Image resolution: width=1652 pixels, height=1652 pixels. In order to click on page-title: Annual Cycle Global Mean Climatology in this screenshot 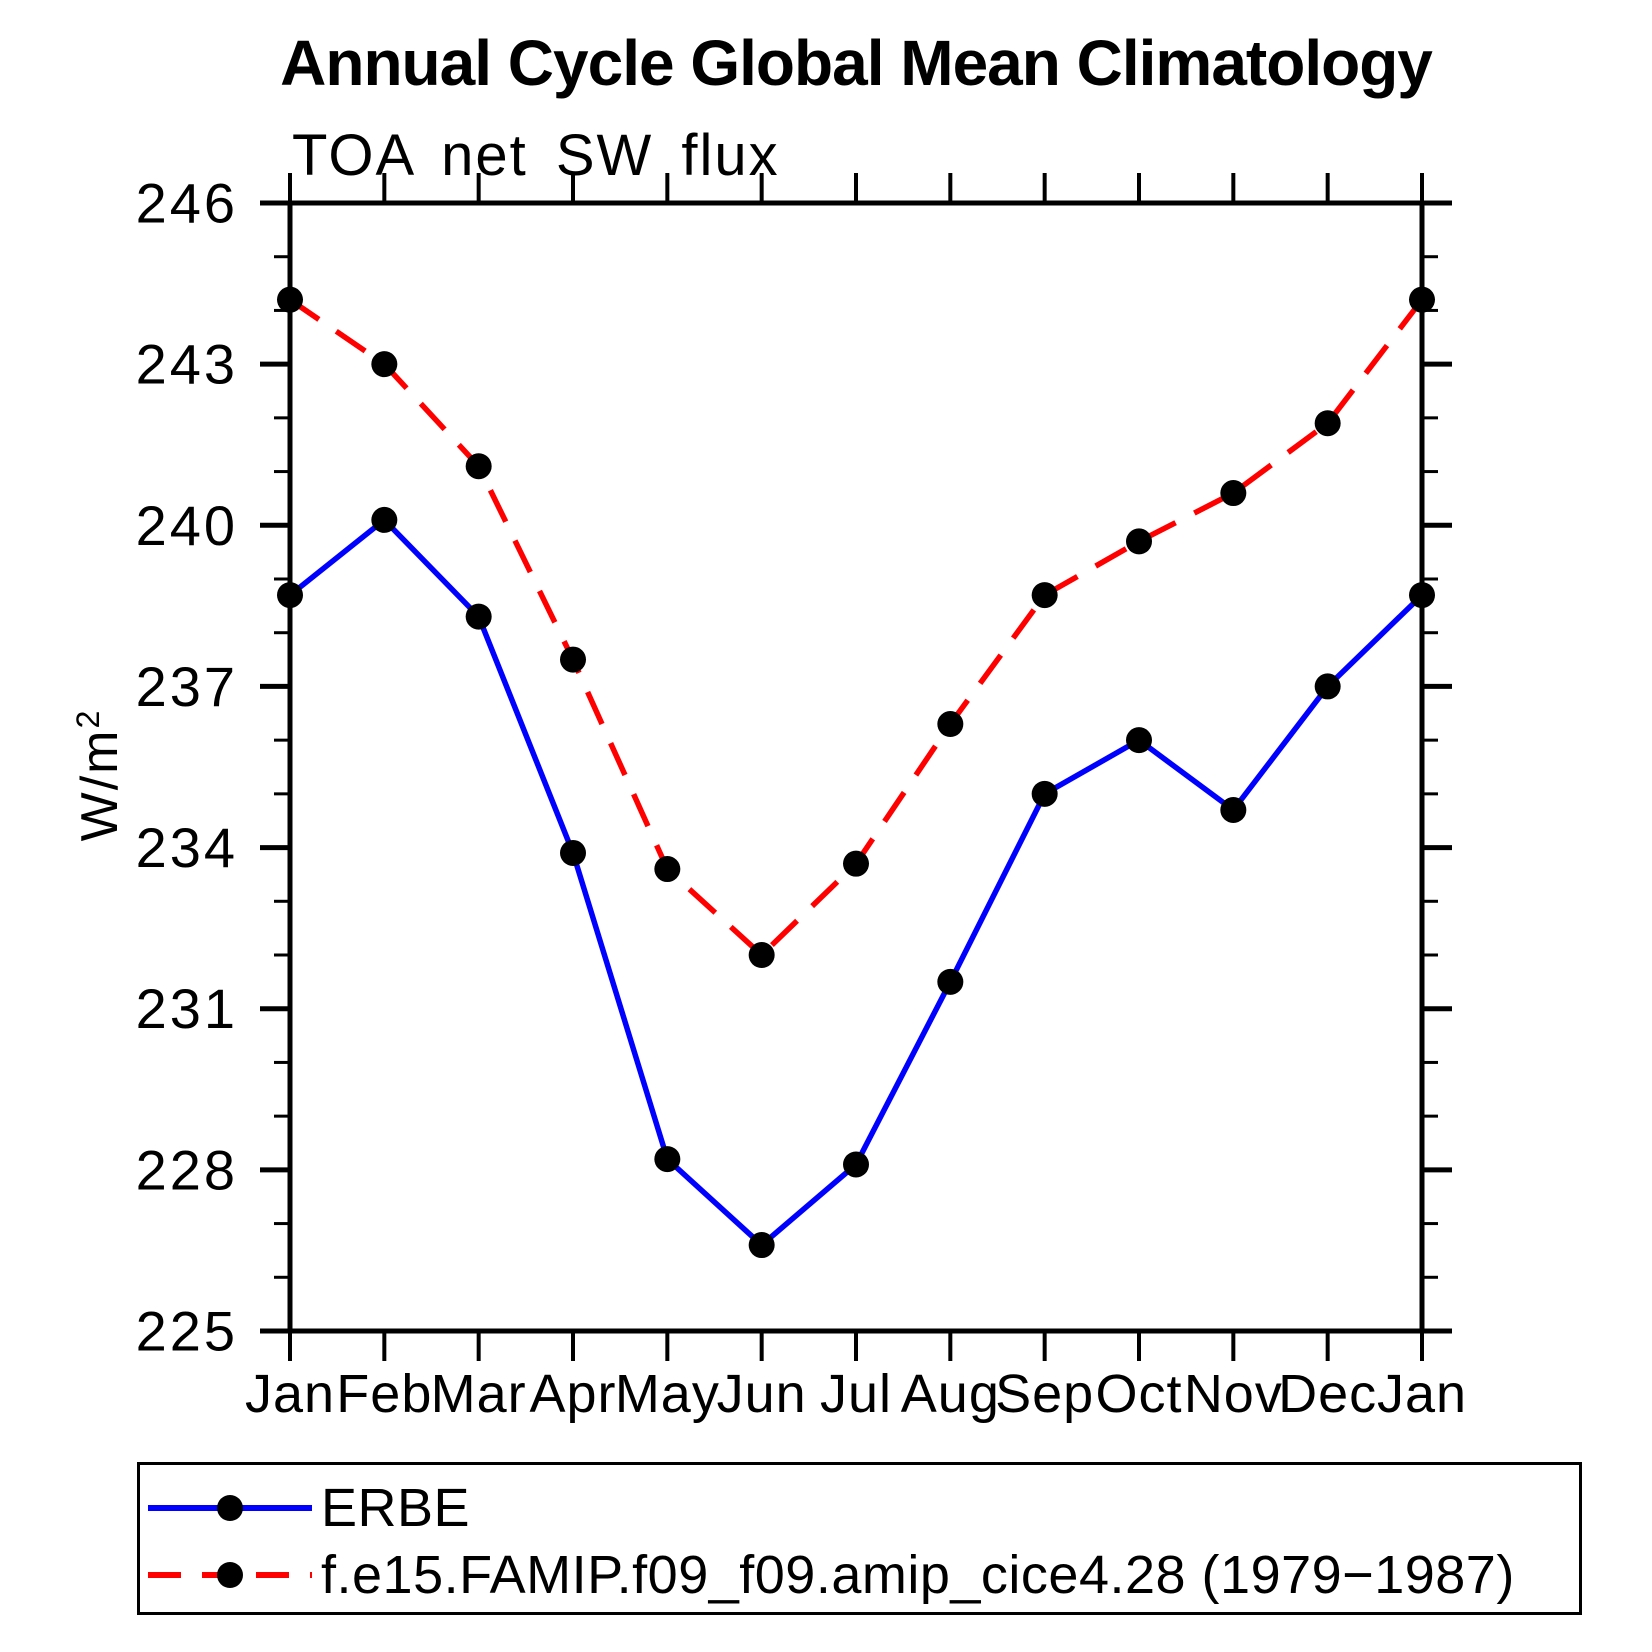, I will do `click(856, 63)`.